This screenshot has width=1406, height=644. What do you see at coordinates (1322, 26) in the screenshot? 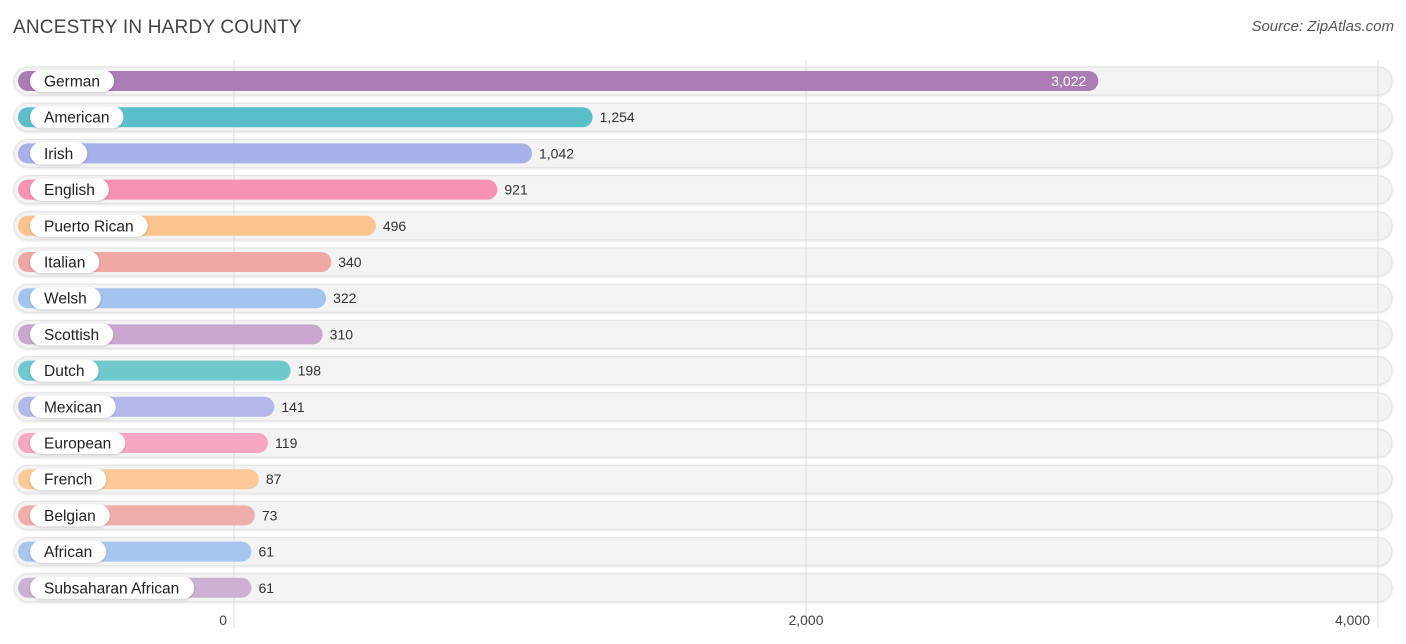
I see `chart-source: Source: ZipAtlas.com` at bounding box center [1322, 26].